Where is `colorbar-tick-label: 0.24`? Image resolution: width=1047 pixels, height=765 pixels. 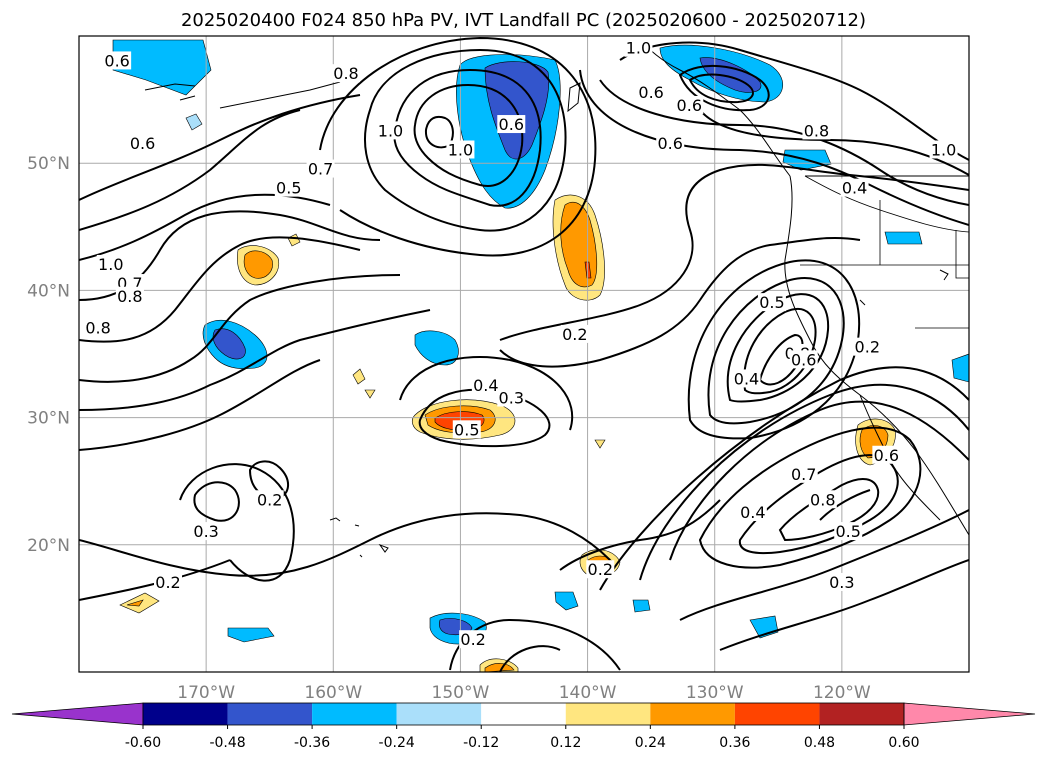
colorbar-tick-label: 0.24 is located at coordinates (650, 743).